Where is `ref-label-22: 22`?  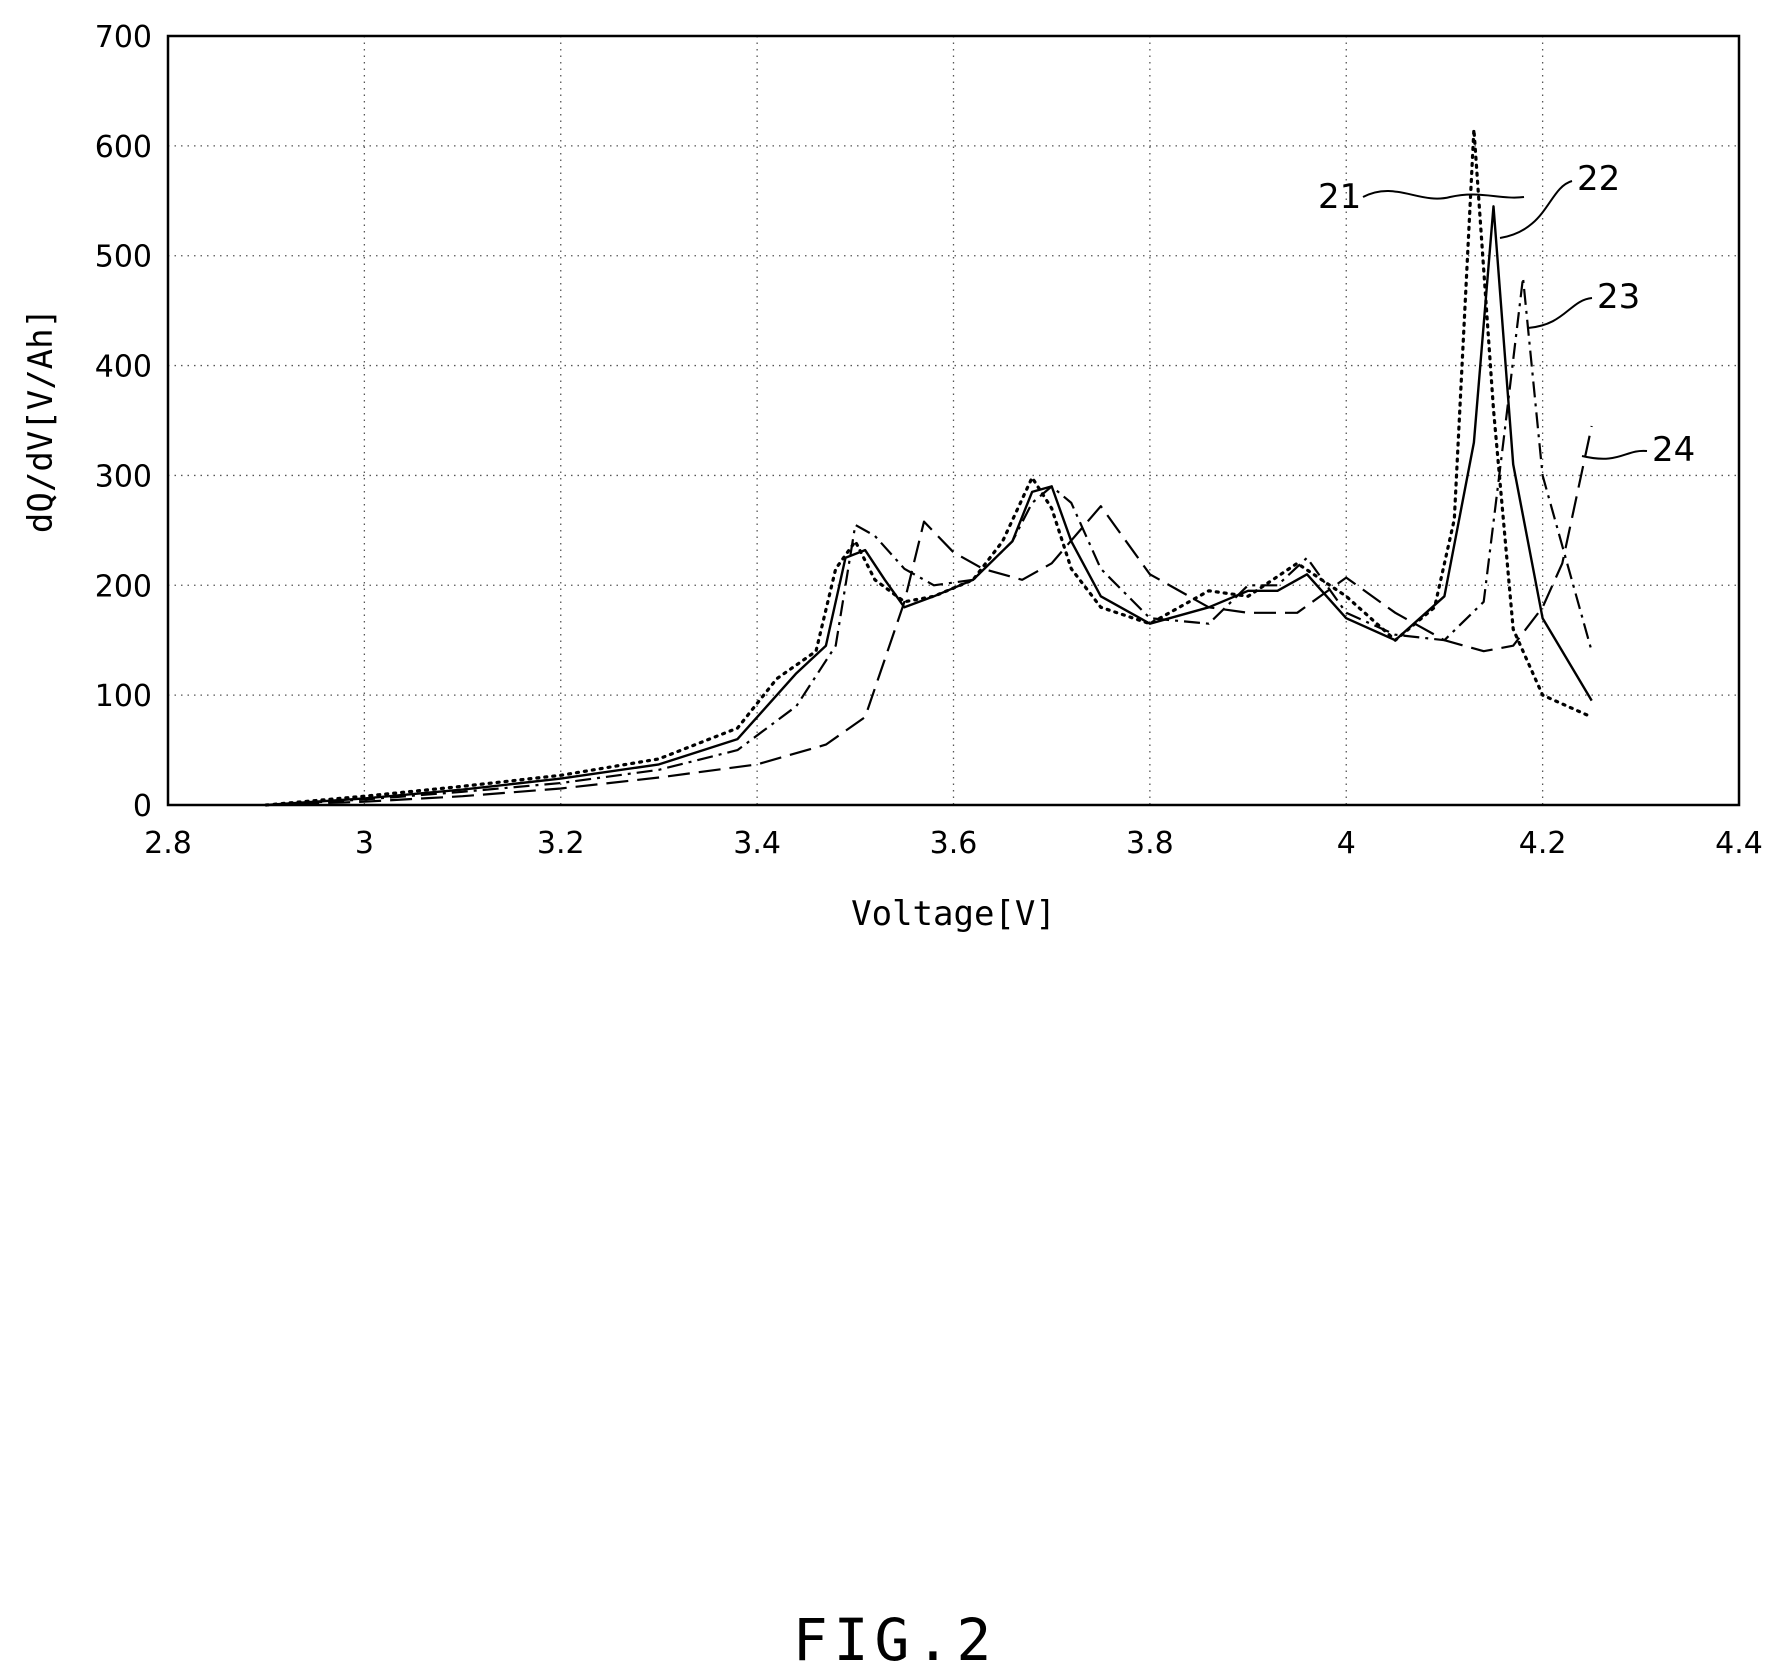
ref-label-22: 22 is located at coordinates (1598, 179).